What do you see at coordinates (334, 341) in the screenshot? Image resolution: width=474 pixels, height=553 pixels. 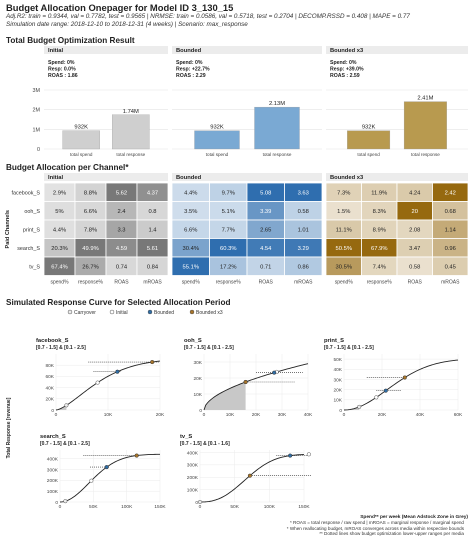 I see `curve-panel-title: print_S` at bounding box center [334, 341].